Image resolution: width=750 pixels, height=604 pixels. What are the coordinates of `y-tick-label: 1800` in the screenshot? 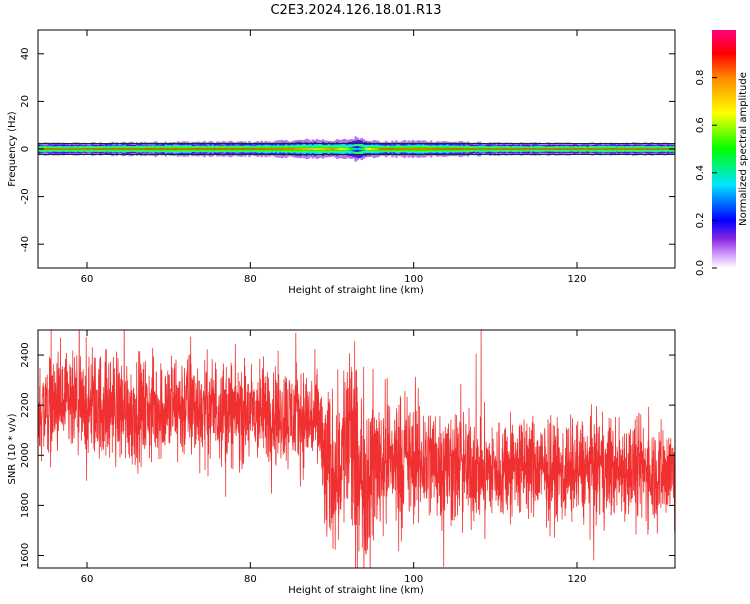 It's located at (25, 505).